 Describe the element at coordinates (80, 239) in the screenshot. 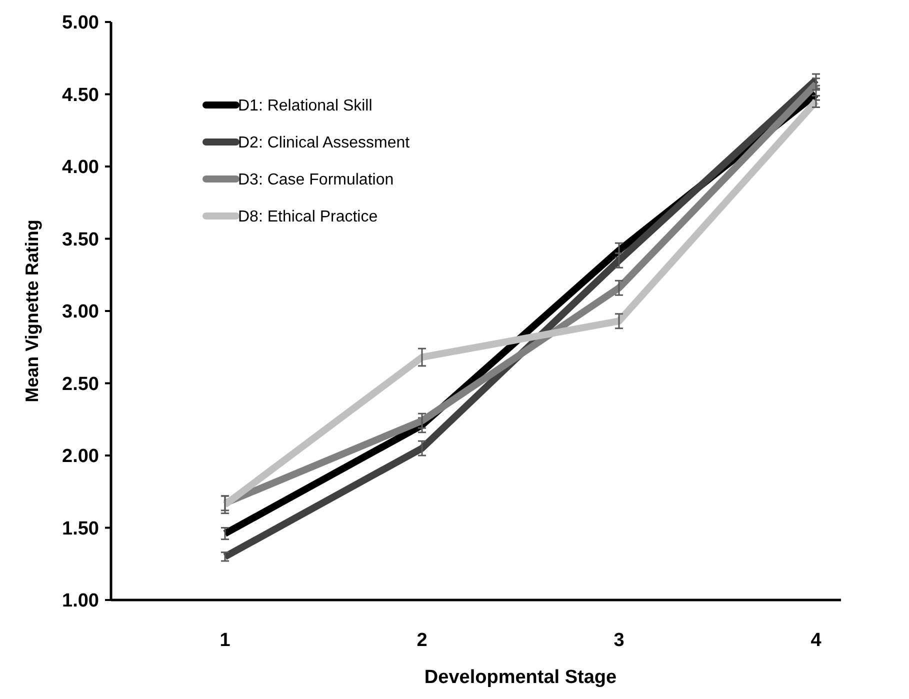

I see `y-tick-label: 3.50` at that location.